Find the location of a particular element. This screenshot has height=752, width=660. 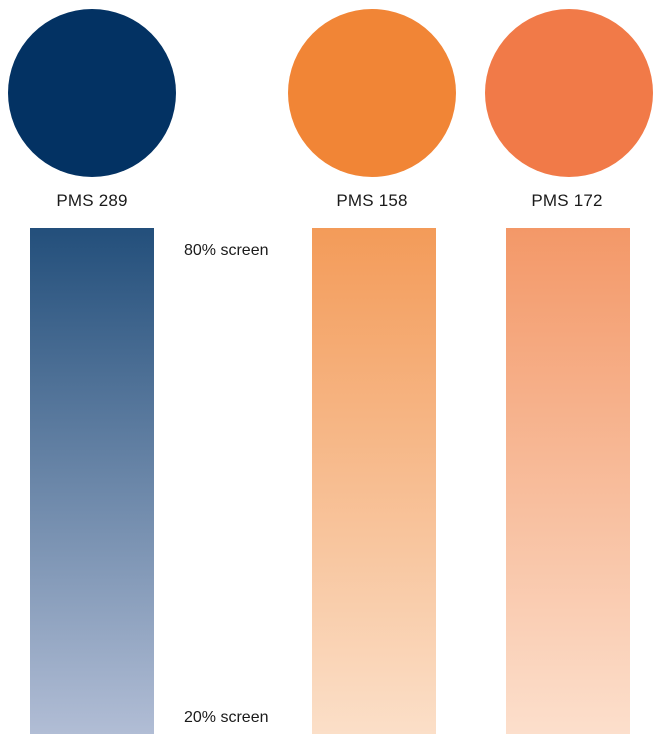

pms-289-label: PMS 289 is located at coordinates (92, 200).